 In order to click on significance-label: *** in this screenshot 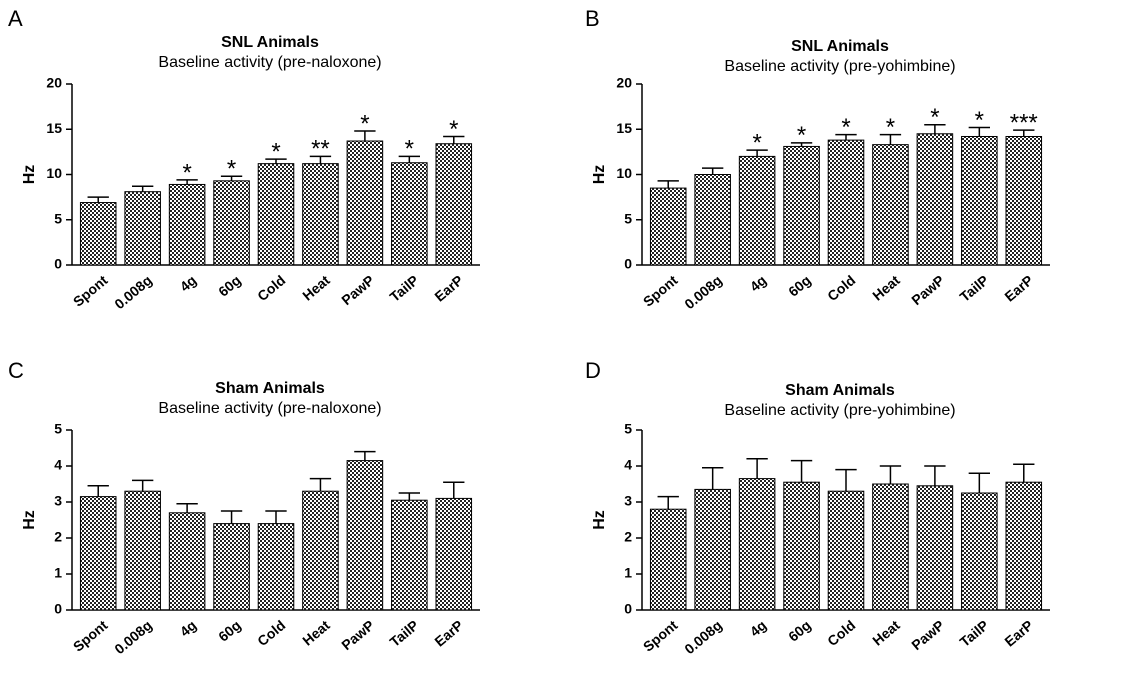, I will do `click(1024, 122)`.